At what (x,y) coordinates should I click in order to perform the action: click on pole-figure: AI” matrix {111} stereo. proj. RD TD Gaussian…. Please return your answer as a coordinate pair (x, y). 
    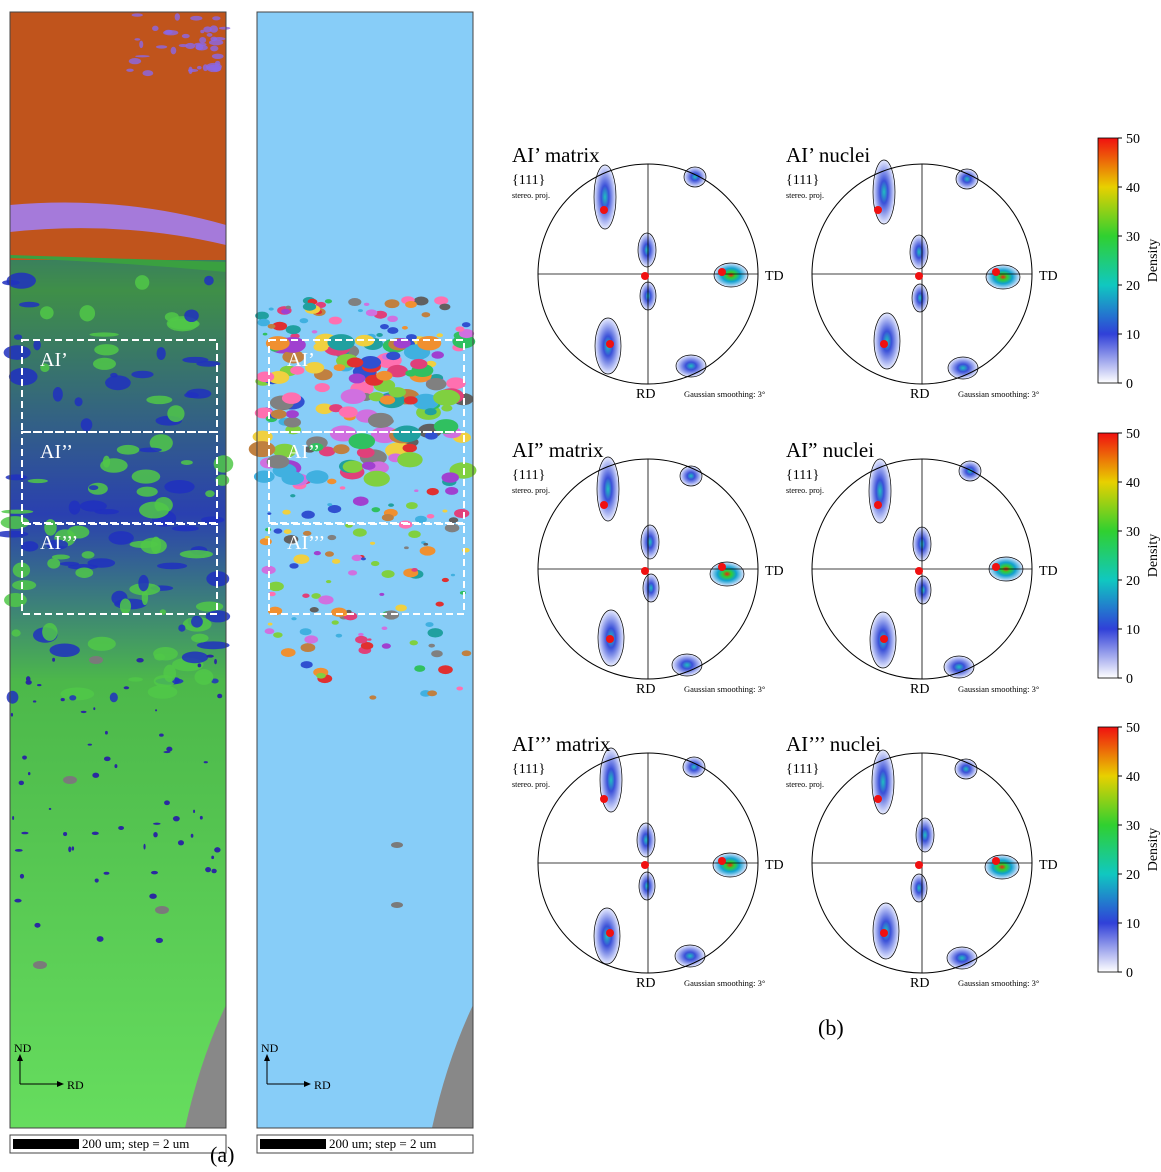
    Looking at the image, I should click on (648, 567).